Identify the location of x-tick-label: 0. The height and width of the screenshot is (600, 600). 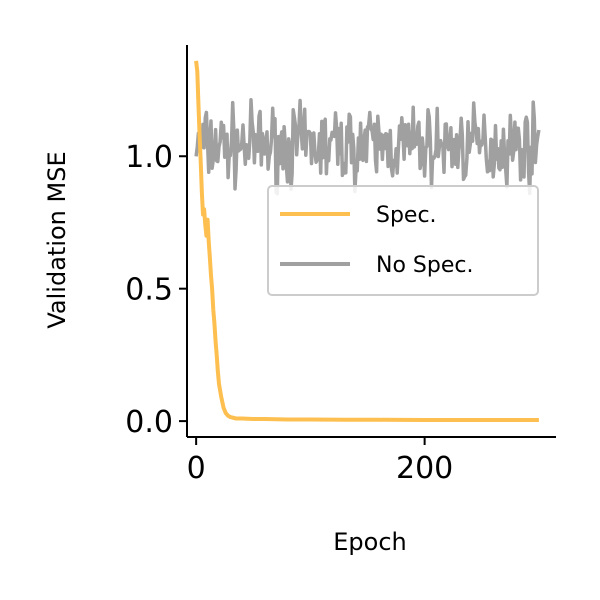
(196, 468).